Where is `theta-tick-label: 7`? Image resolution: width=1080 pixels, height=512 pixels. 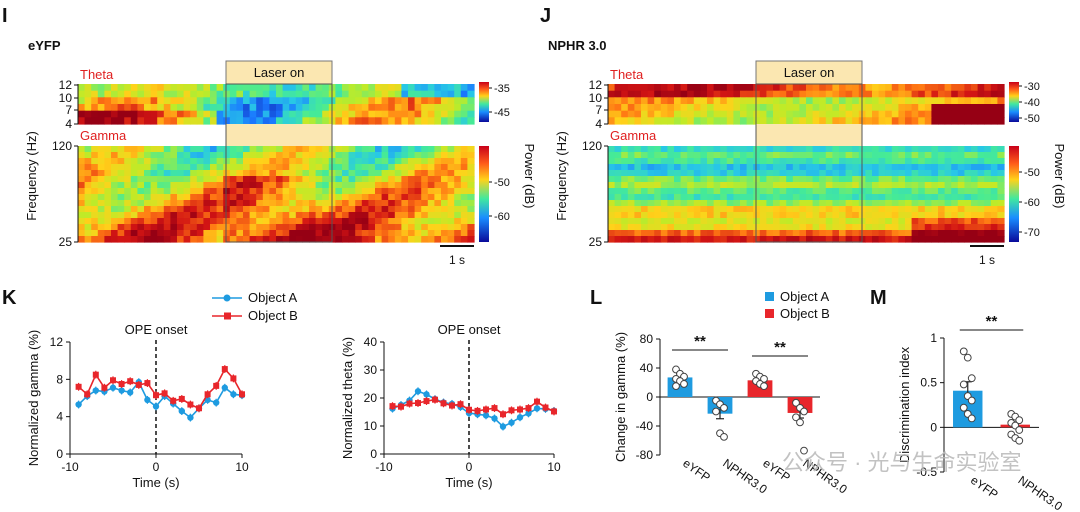 theta-tick-label: 7 is located at coordinates (598, 110).